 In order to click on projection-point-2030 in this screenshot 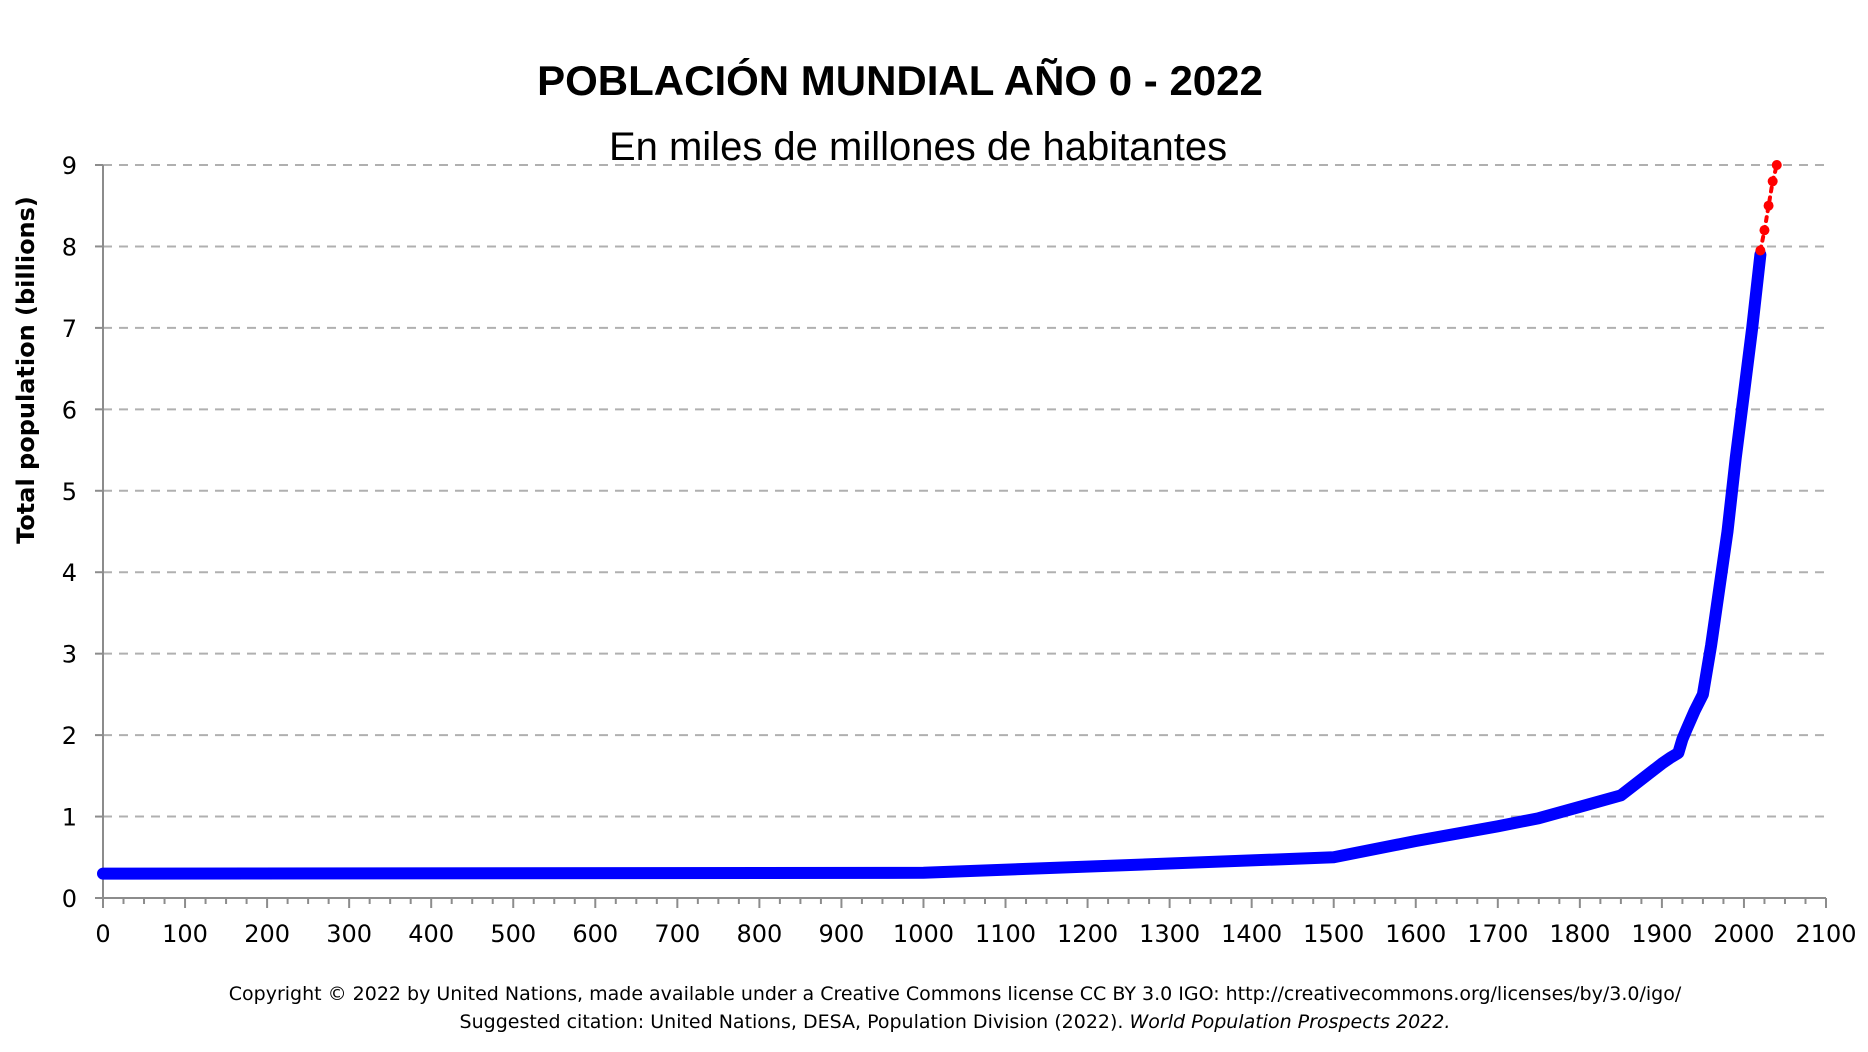, I will do `click(1768, 205)`.